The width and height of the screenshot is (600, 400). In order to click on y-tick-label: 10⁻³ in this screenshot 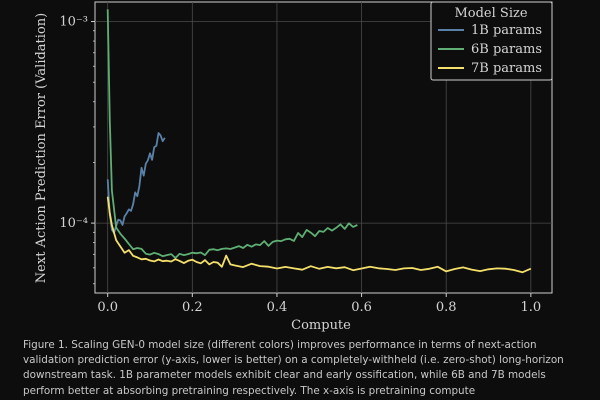, I will do `click(73, 22)`.